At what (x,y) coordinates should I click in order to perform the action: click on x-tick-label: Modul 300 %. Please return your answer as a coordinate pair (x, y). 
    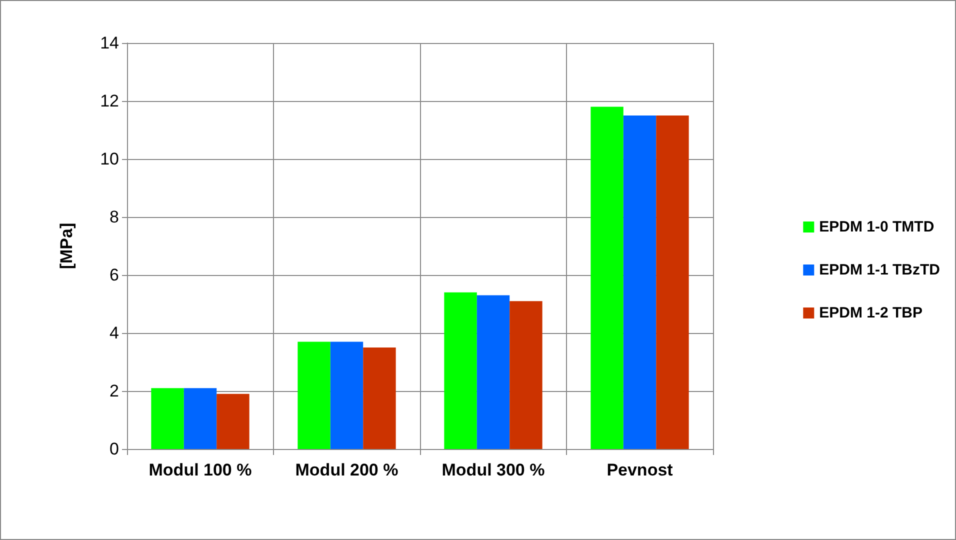
    Looking at the image, I should click on (493, 470).